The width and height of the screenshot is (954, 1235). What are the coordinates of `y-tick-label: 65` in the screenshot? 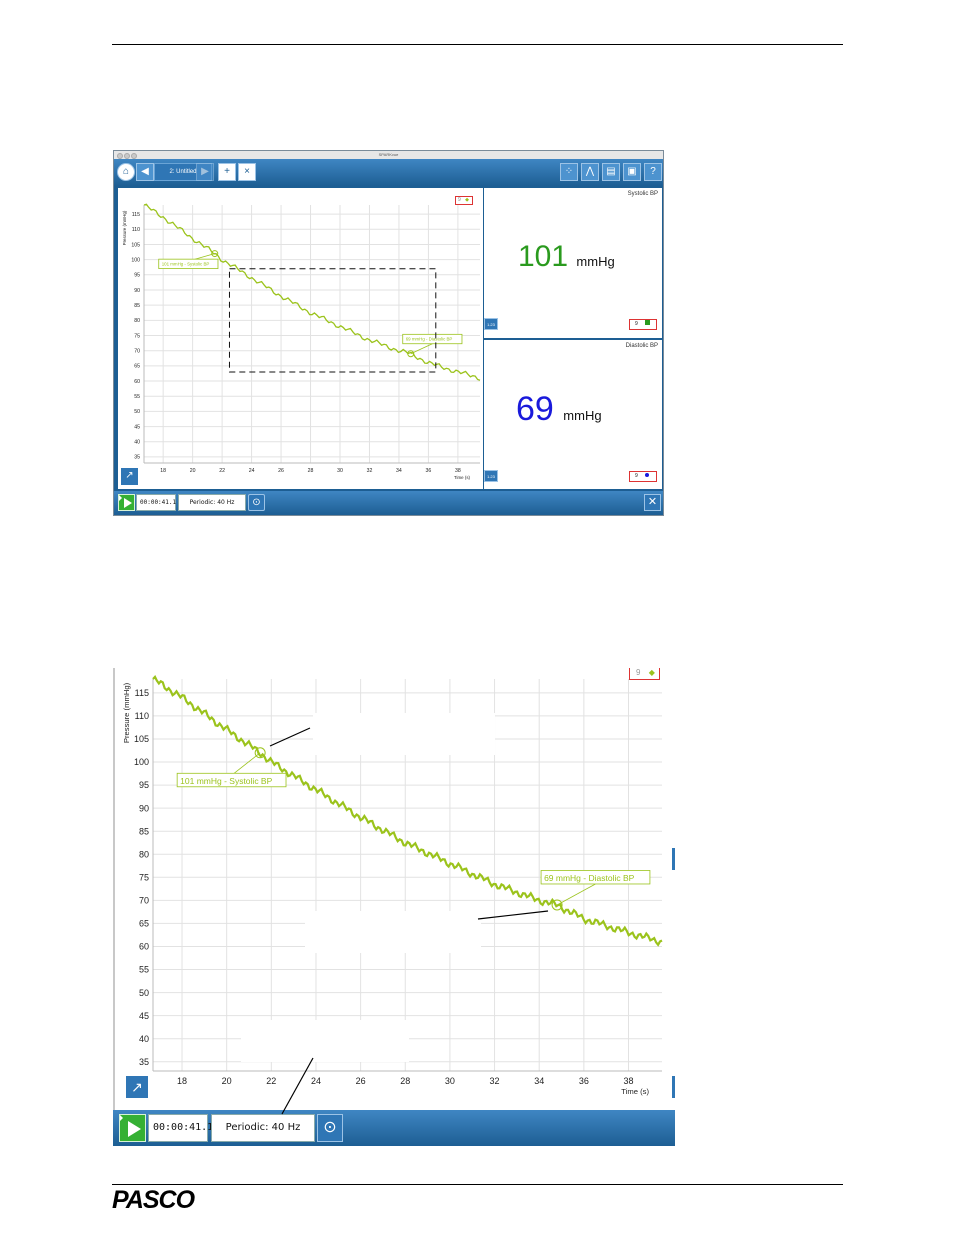 It's located at (144, 924).